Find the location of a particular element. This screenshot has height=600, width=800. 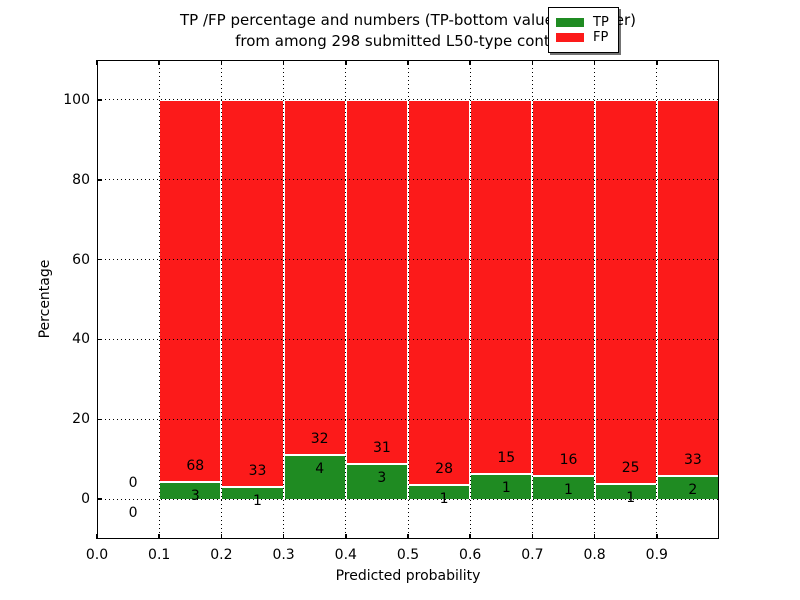

y-tick-label: 100 is located at coordinates (76, 99).